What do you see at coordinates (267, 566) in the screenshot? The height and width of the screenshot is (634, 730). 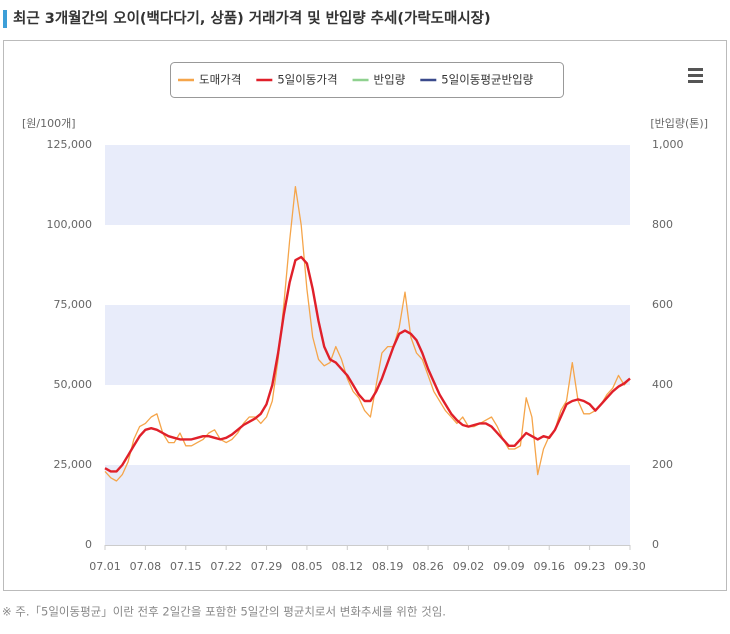 I see `x-tick-label: 07.29` at bounding box center [267, 566].